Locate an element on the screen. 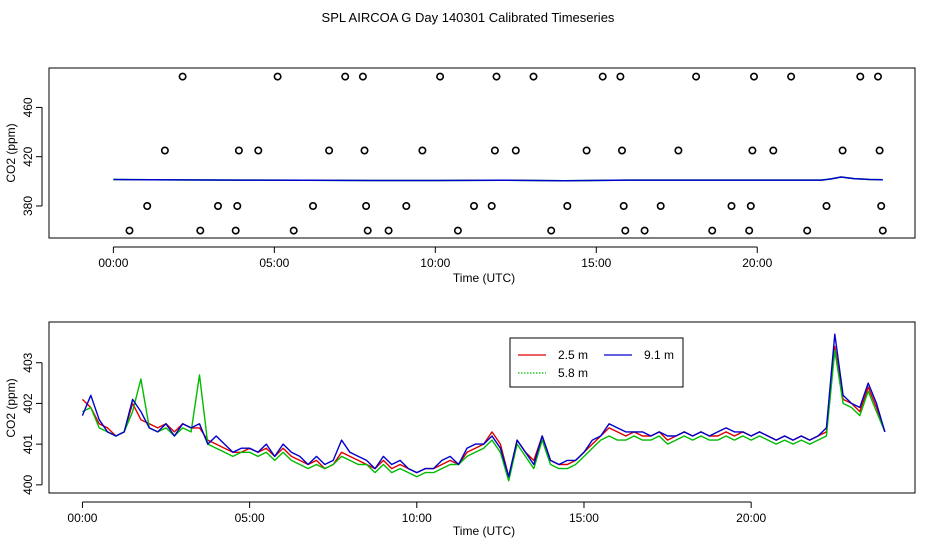 The width and height of the screenshot is (936, 540). bottom-y-tick-label: 401 is located at coordinates (28, 444).